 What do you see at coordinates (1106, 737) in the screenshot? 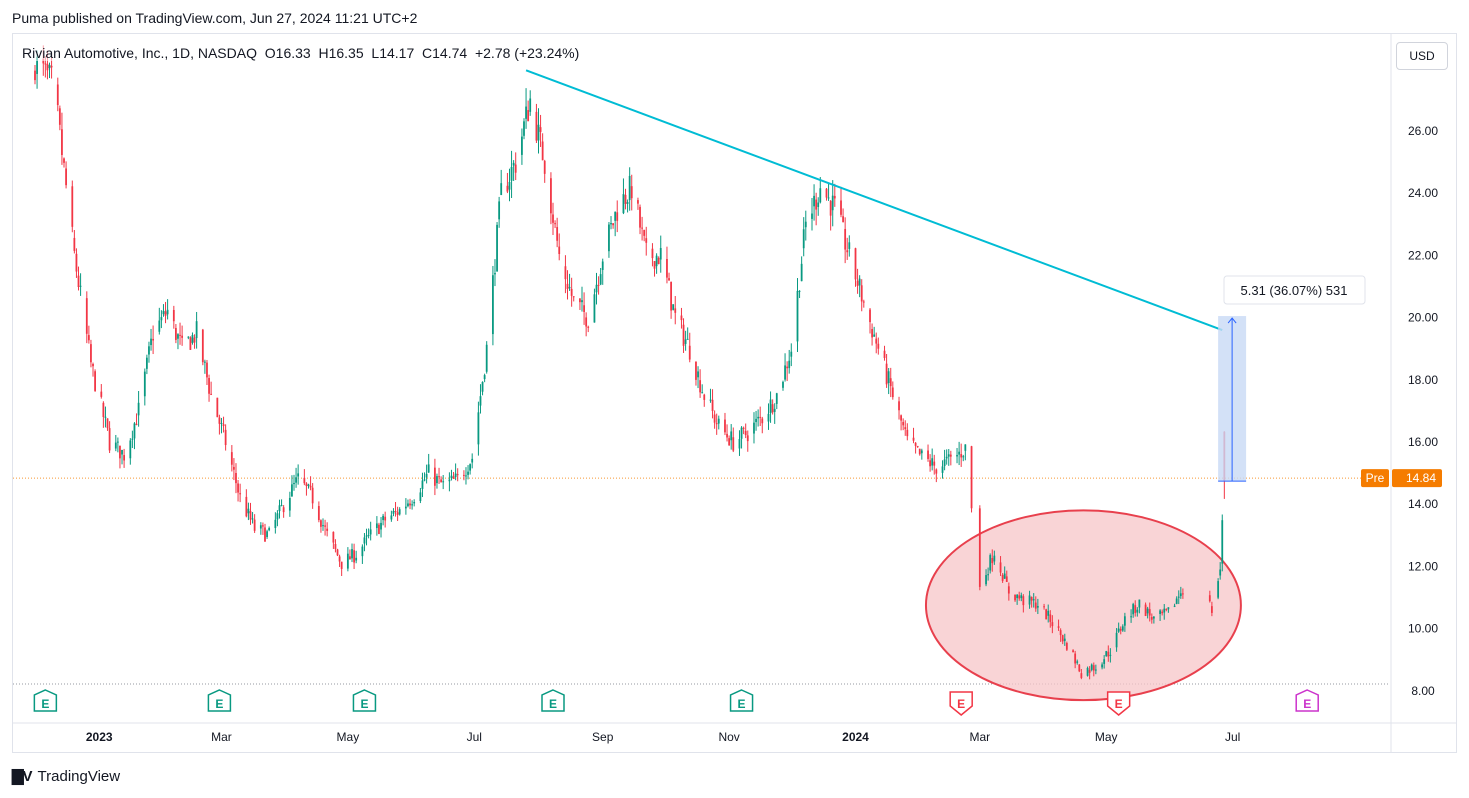
I see `time-tick-label: May` at bounding box center [1106, 737].